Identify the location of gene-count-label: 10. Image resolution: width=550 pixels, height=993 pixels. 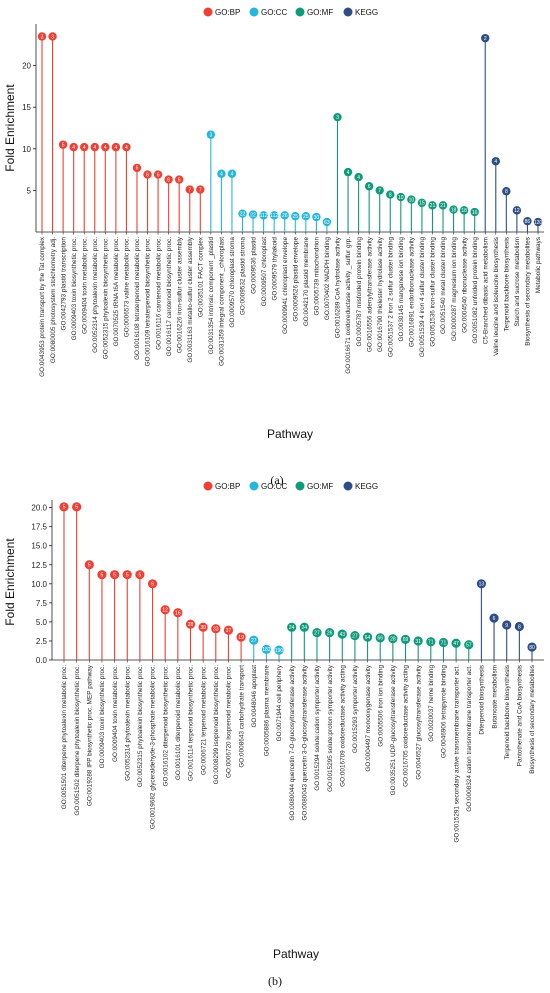
(412, 200).